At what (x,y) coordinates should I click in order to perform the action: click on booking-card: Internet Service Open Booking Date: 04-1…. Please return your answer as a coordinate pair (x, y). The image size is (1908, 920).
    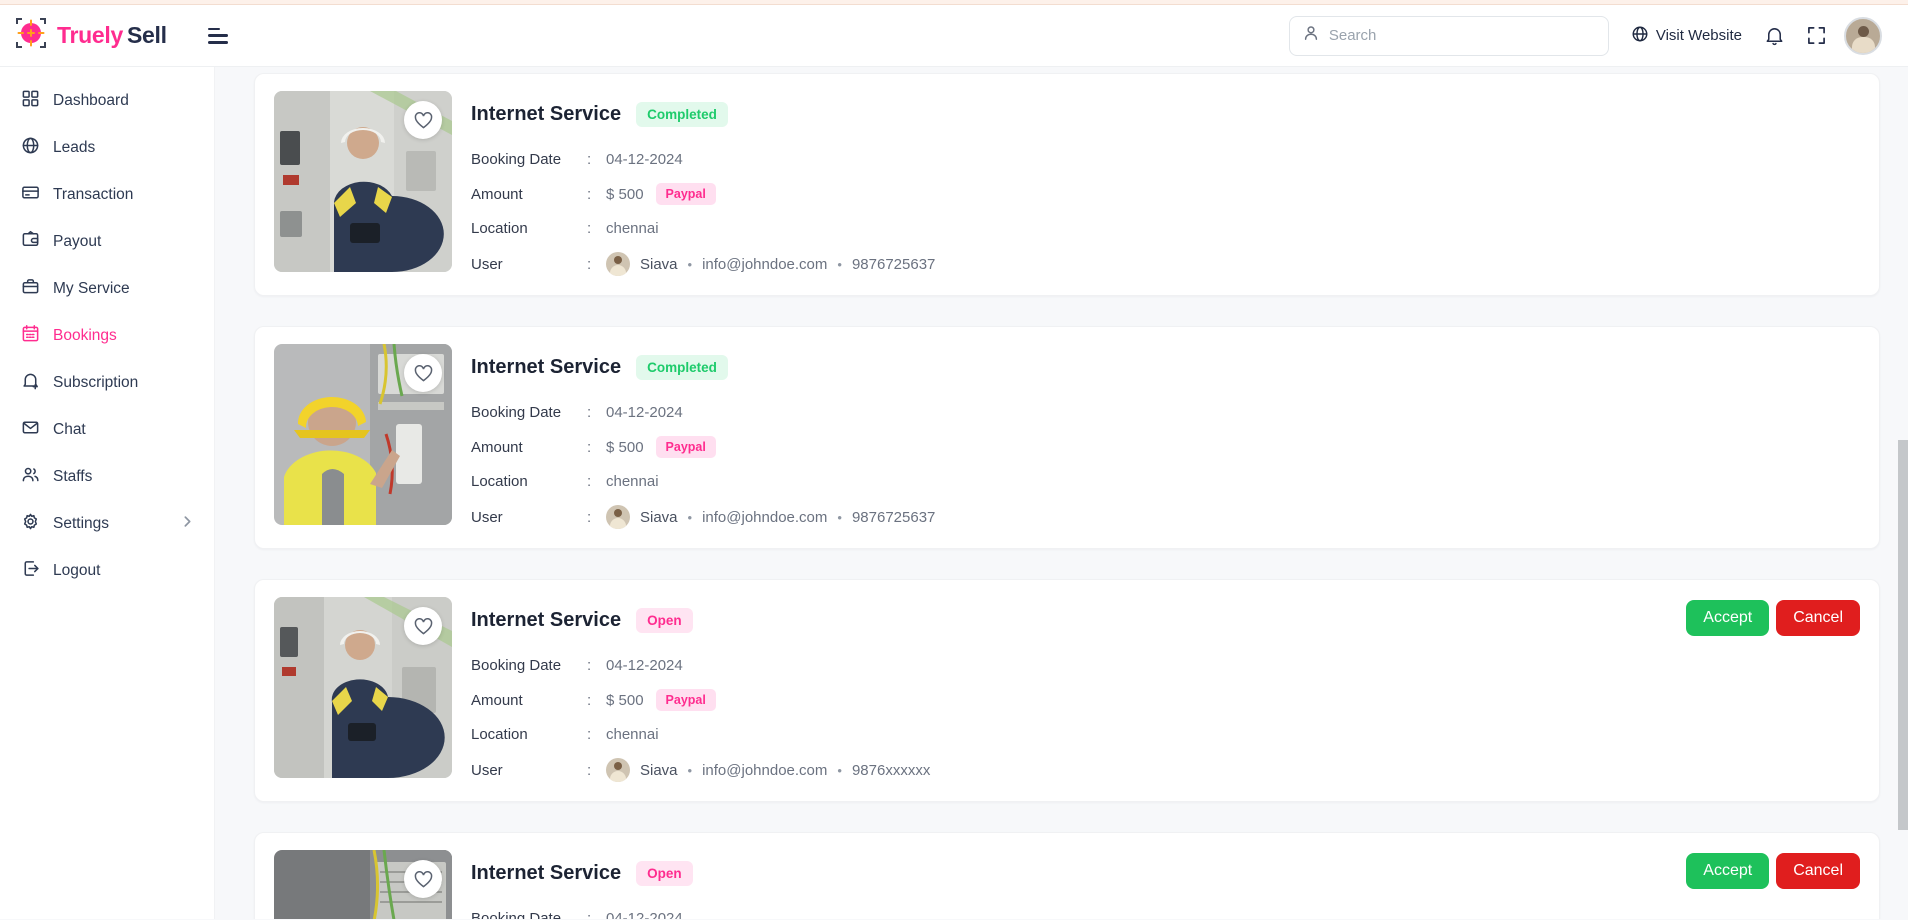
    Looking at the image, I should click on (1067, 875).